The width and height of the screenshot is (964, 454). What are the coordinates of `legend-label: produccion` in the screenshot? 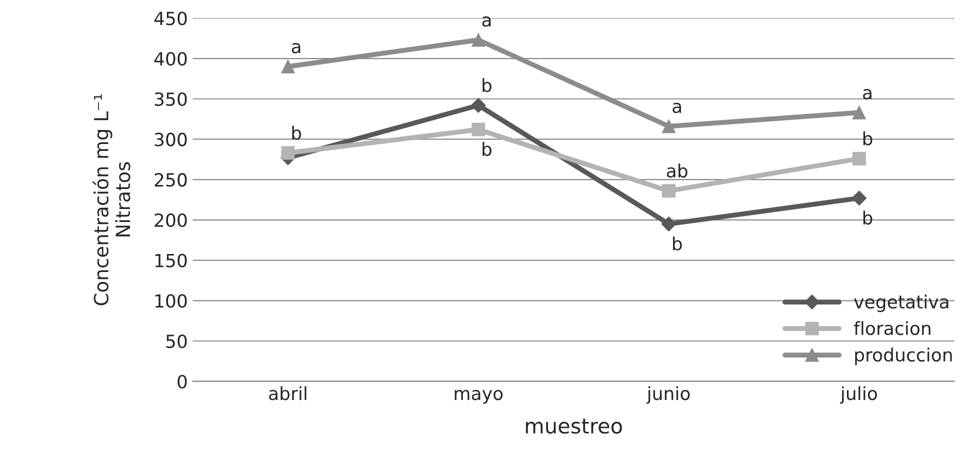 It's located at (903, 357).